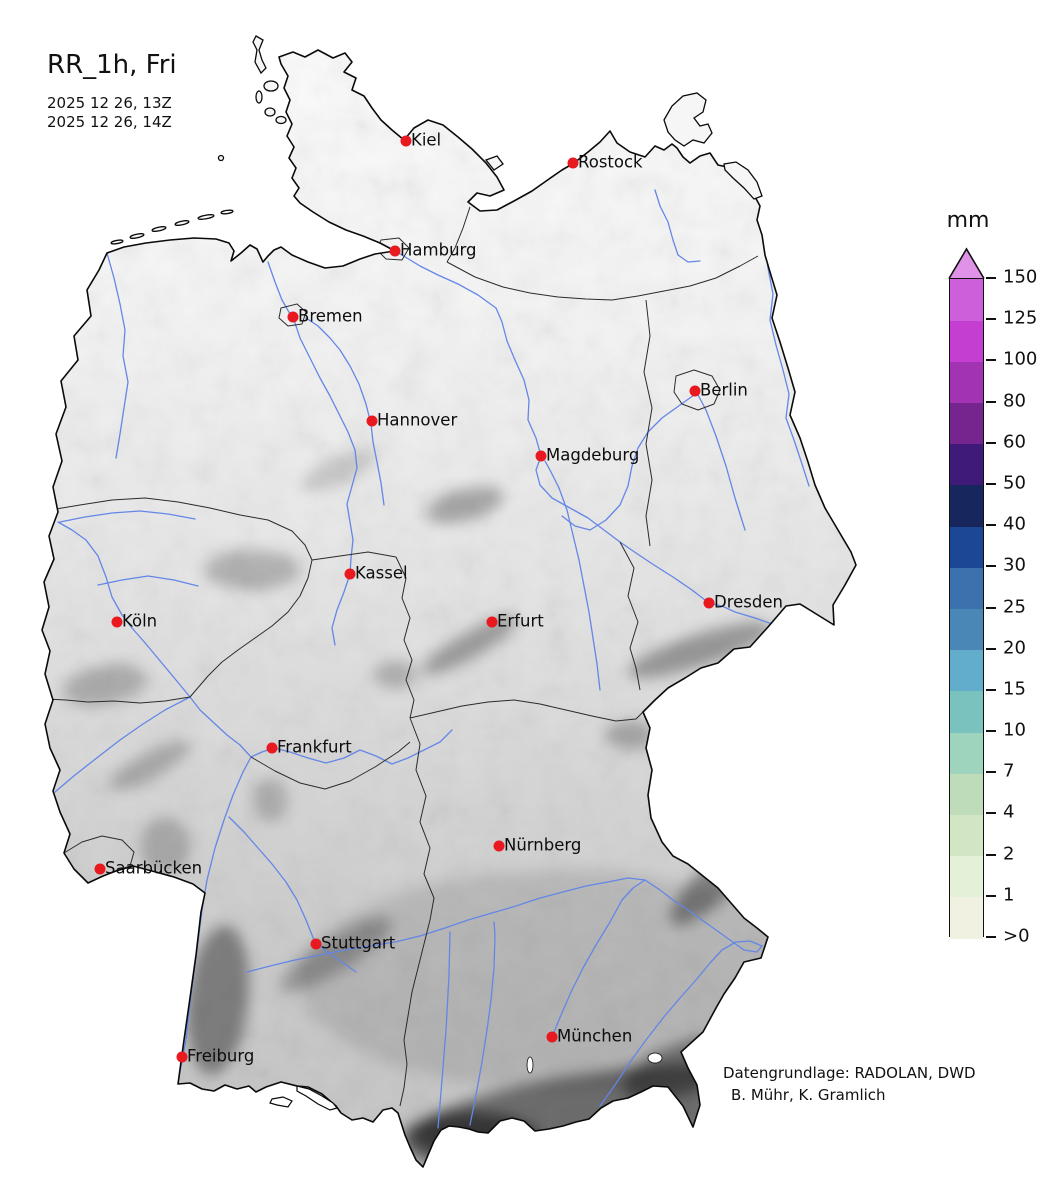 Image resolution: width=1053 pixels, height=1185 pixels. What do you see at coordinates (358, 943) in the screenshot?
I see `city-label: Stuttgart` at bounding box center [358, 943].